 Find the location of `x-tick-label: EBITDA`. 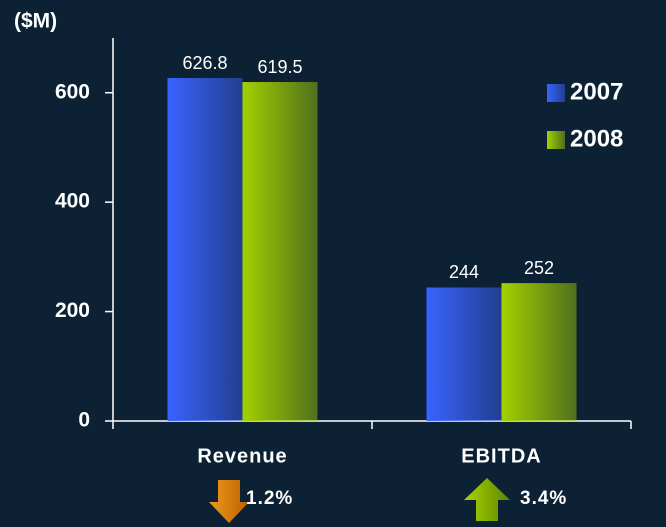

x-tick-label: EBITDA is located at coordinates (501, 456).